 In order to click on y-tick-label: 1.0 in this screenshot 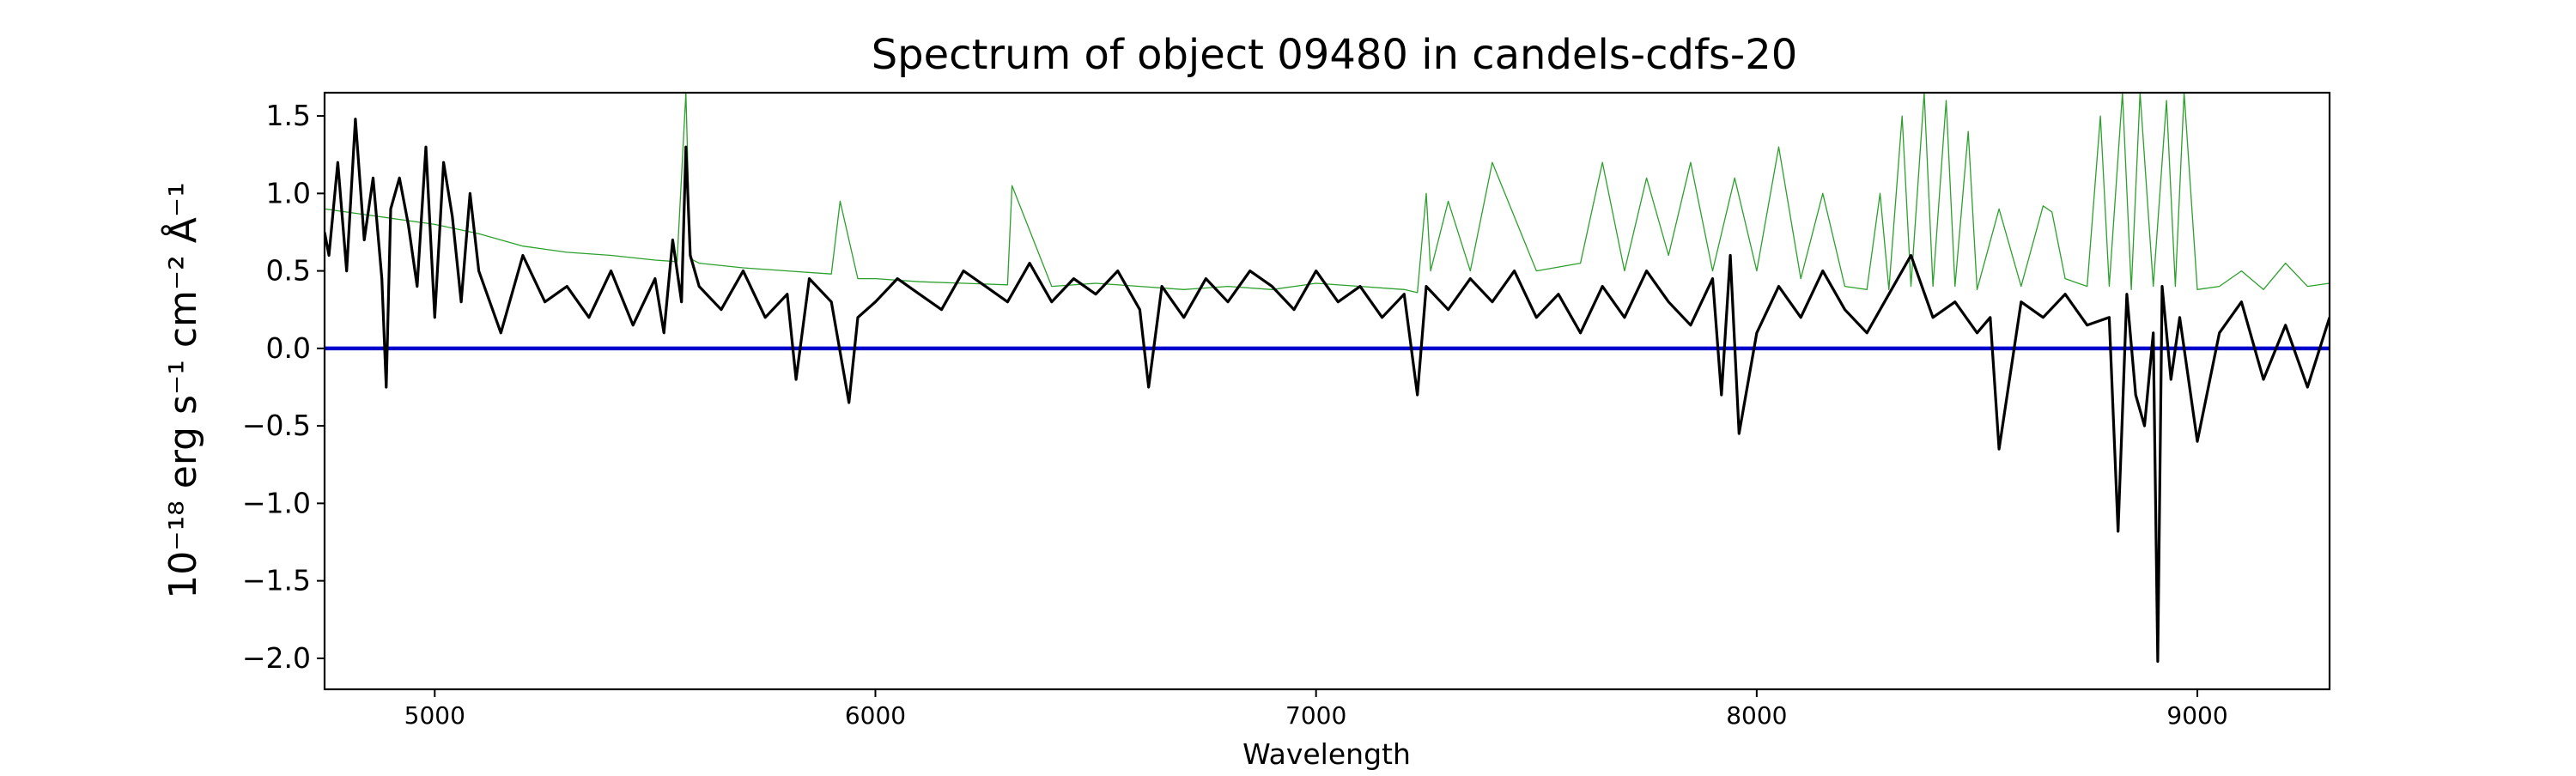, I will do `click(289, 193)`.